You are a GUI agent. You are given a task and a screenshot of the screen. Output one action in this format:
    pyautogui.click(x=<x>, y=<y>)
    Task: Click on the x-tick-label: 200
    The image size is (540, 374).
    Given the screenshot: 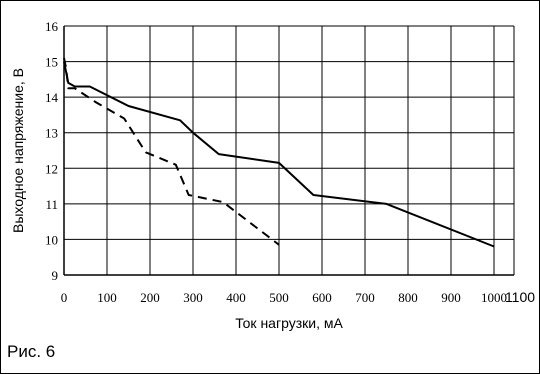 What is the action you would take?
    pyautogui.click(x=150, y=297)
    